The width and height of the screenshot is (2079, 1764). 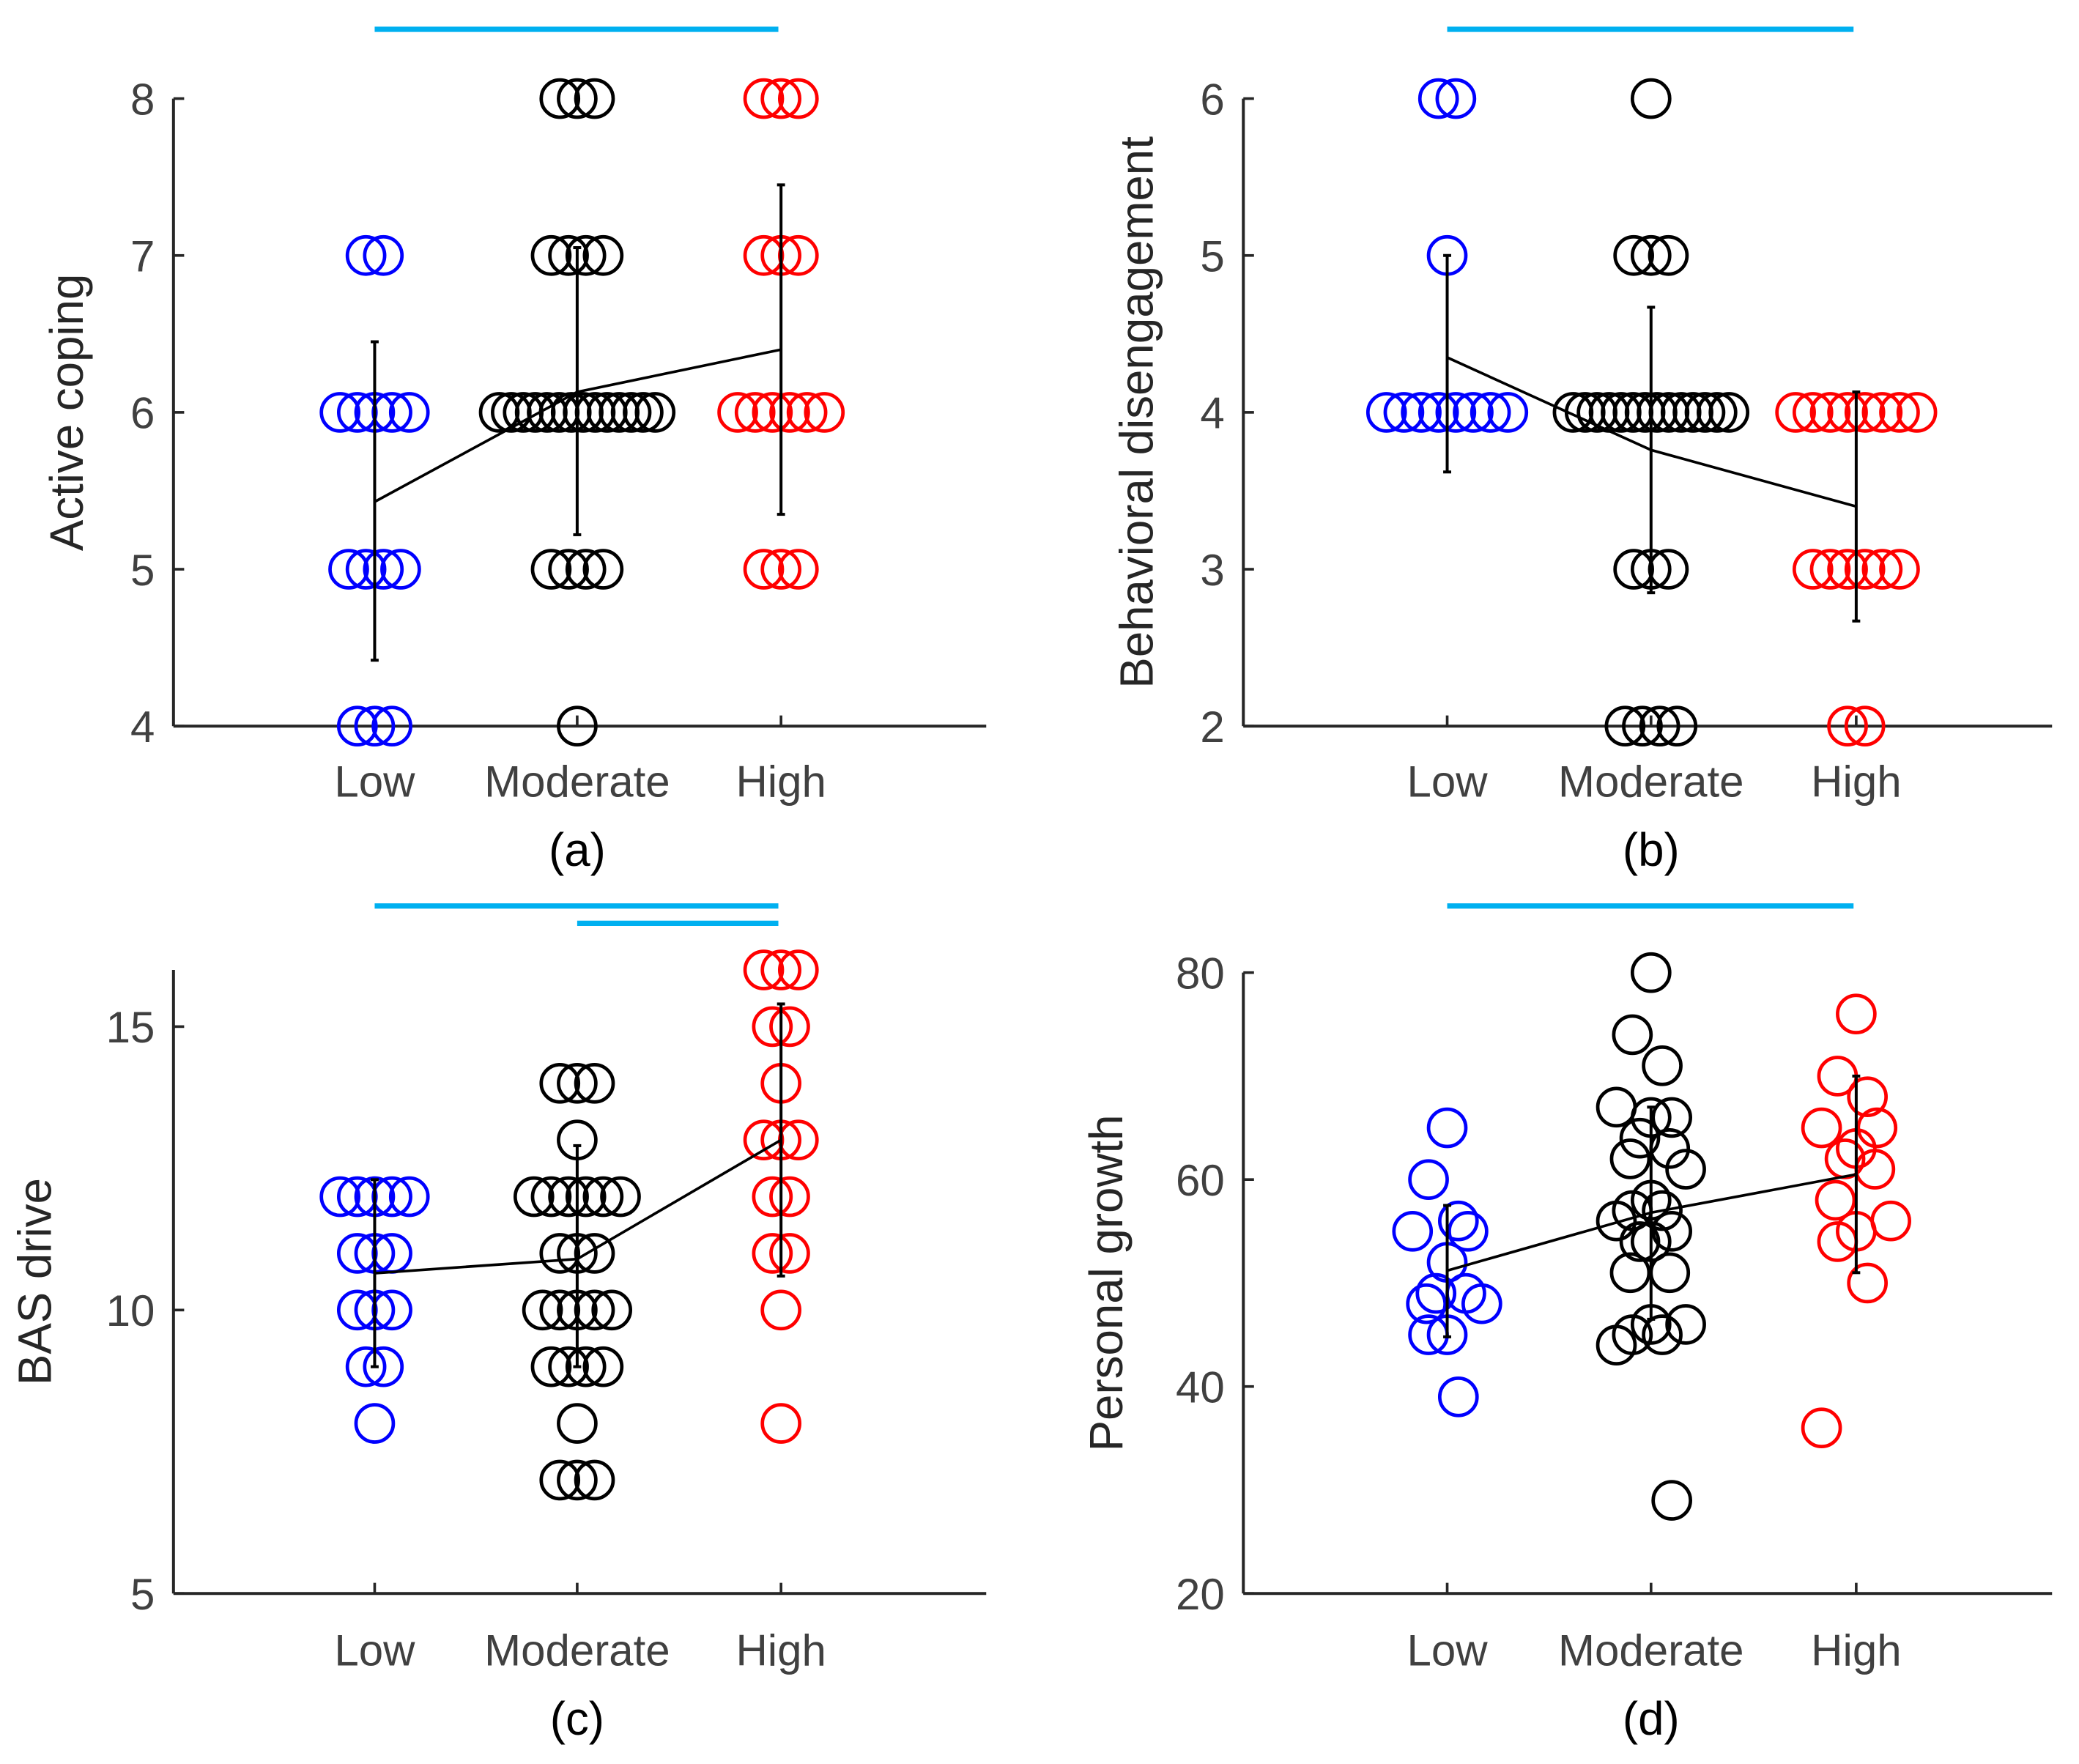 What do you see at coordinates (1212, 727) in the screenshot?
I see `y-tick-label: 2` at bounding box center [1212, 727].